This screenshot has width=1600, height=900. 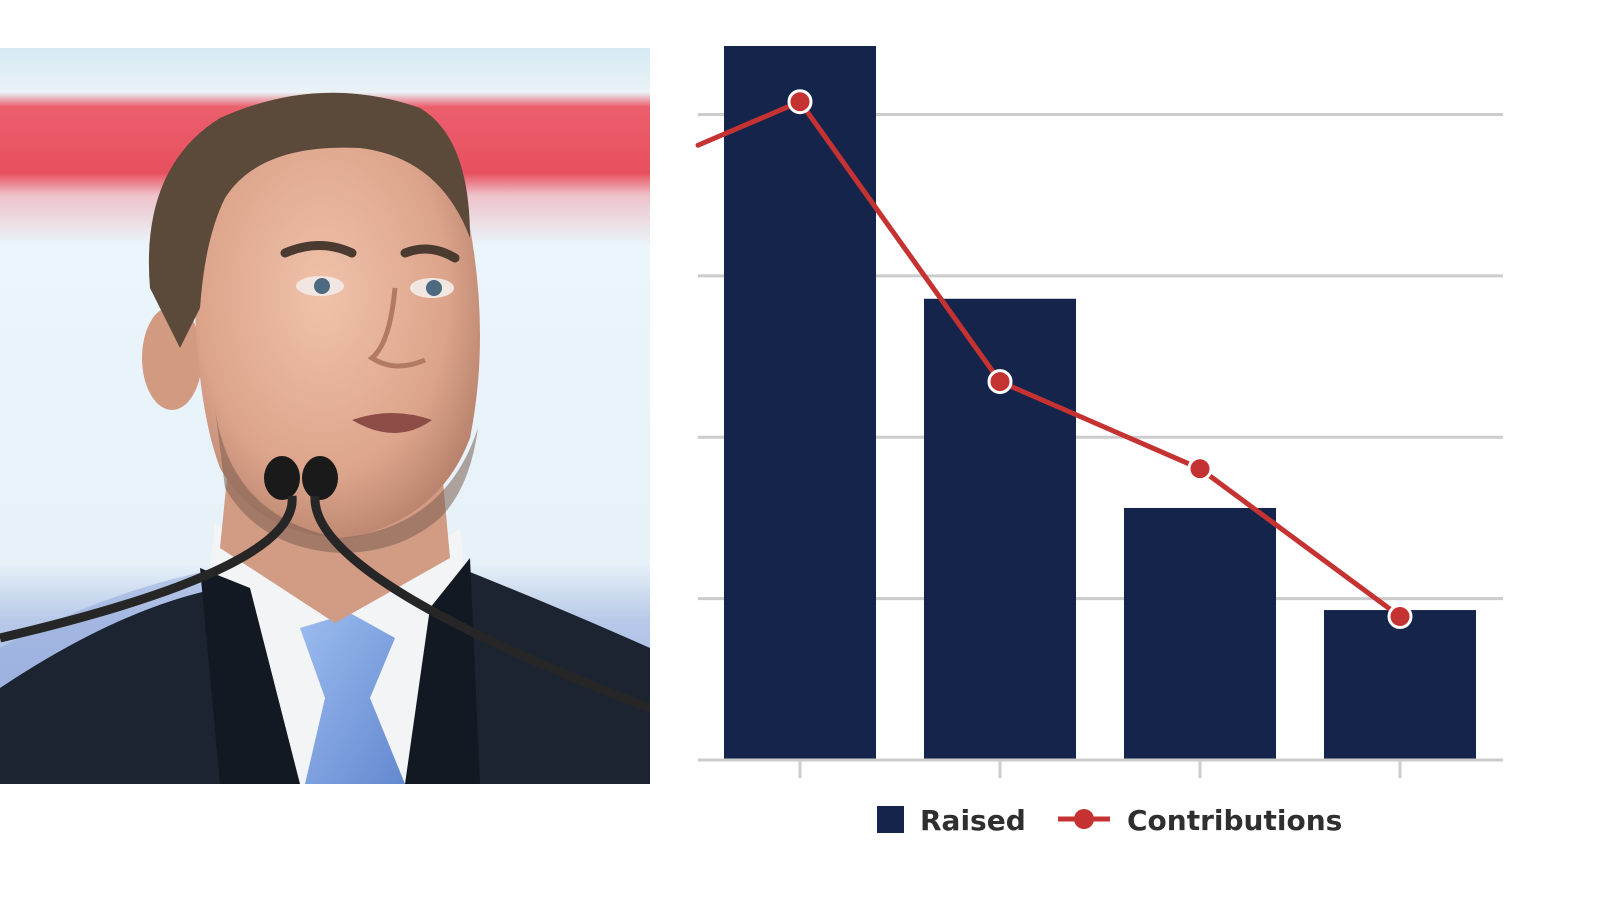 What do you see at coordinates (890, 819) in the screenshot?
I see `legend-swatch-raised` at bounding box center [890, 819].